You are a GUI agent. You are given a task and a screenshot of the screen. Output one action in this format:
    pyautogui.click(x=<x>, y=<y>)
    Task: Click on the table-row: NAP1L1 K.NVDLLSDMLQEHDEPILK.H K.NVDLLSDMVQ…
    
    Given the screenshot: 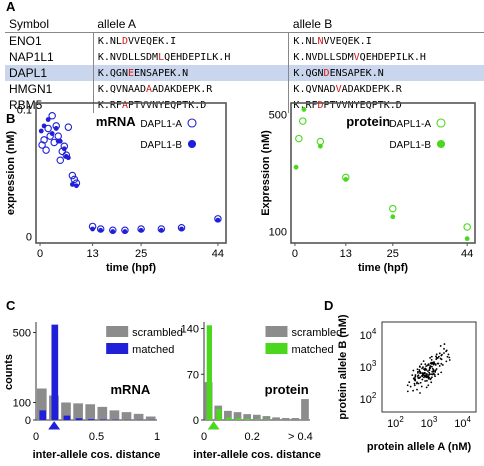 What is the action you would take?
    pyautogui.click(x=244, y=57)
    